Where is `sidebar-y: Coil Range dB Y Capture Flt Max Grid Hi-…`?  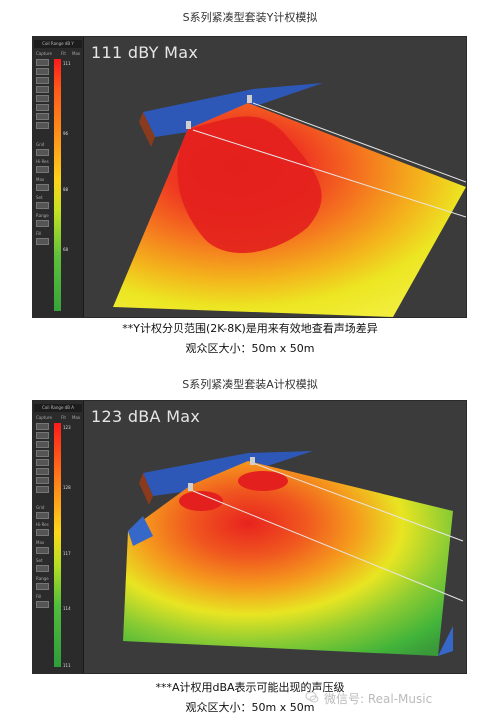
sidebar-y: Coil Range dB Y Capture Flt Max Grid Hi-… is located at coordinates (58, 177).